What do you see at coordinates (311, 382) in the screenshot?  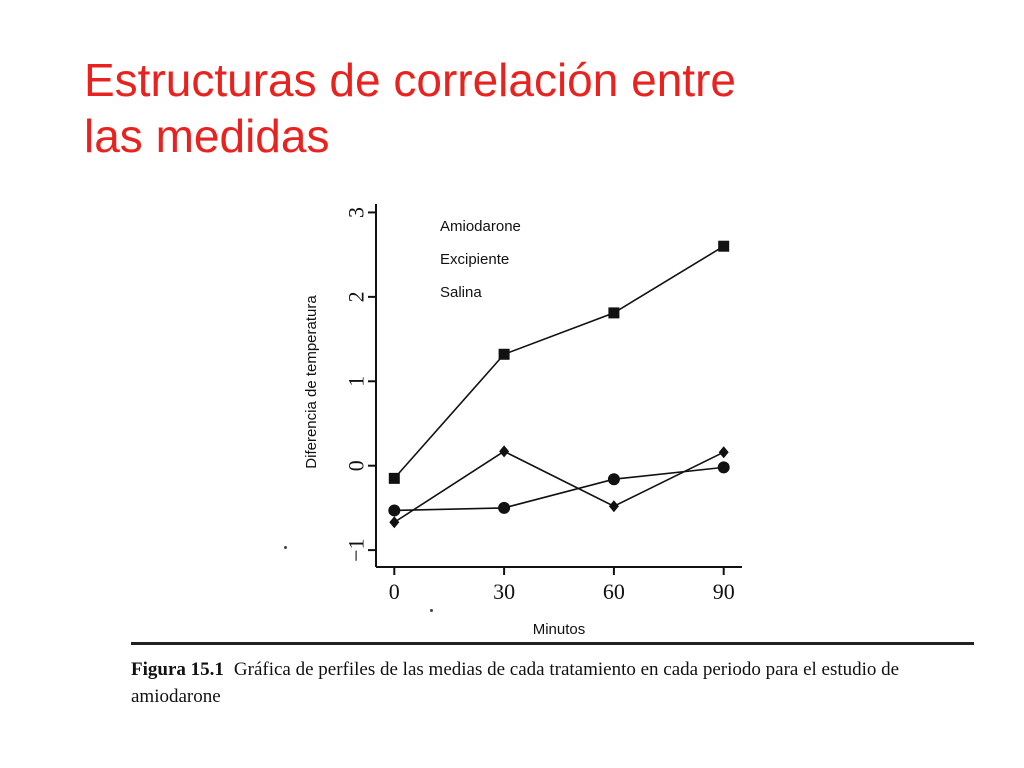 I see `y-axis-label: Diferencia de temperatura` at bounding box center [311, 382].